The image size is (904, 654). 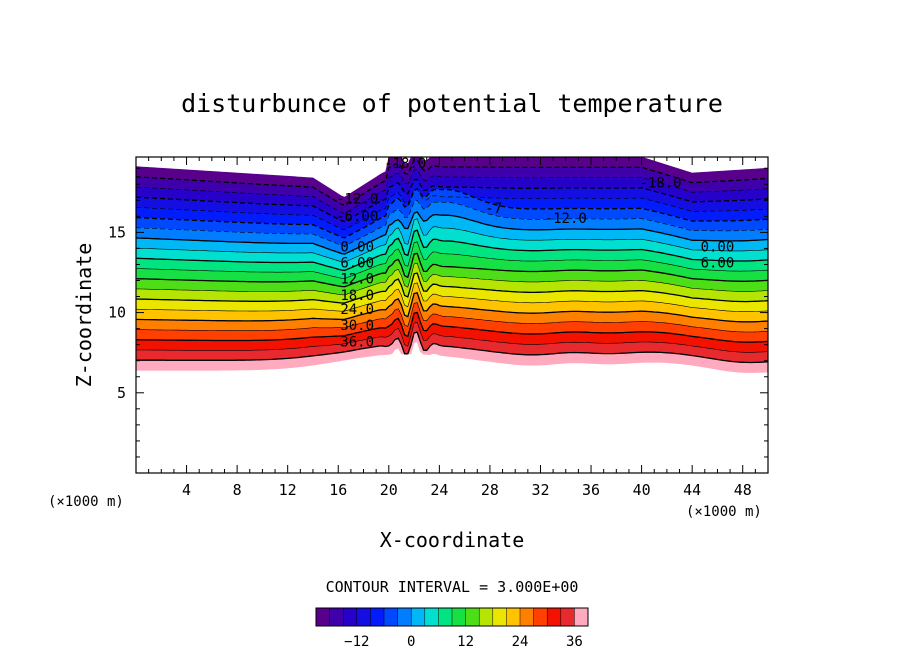 I want to click on chart-title: disturbunce of potential temperature, so click(x=452, y=103).